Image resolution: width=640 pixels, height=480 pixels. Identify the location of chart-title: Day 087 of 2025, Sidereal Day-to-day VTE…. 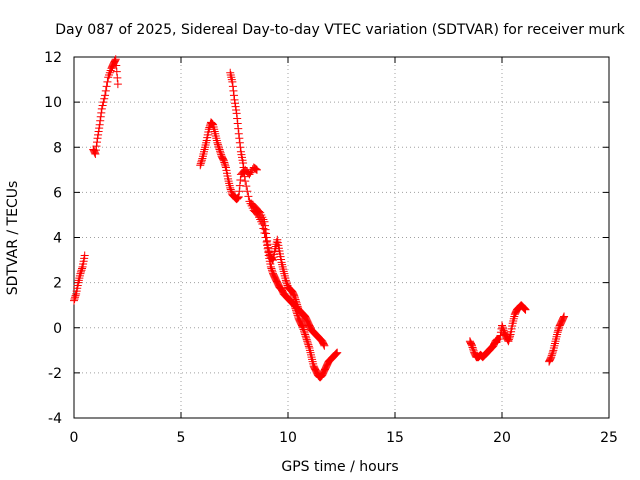
(340, 30).